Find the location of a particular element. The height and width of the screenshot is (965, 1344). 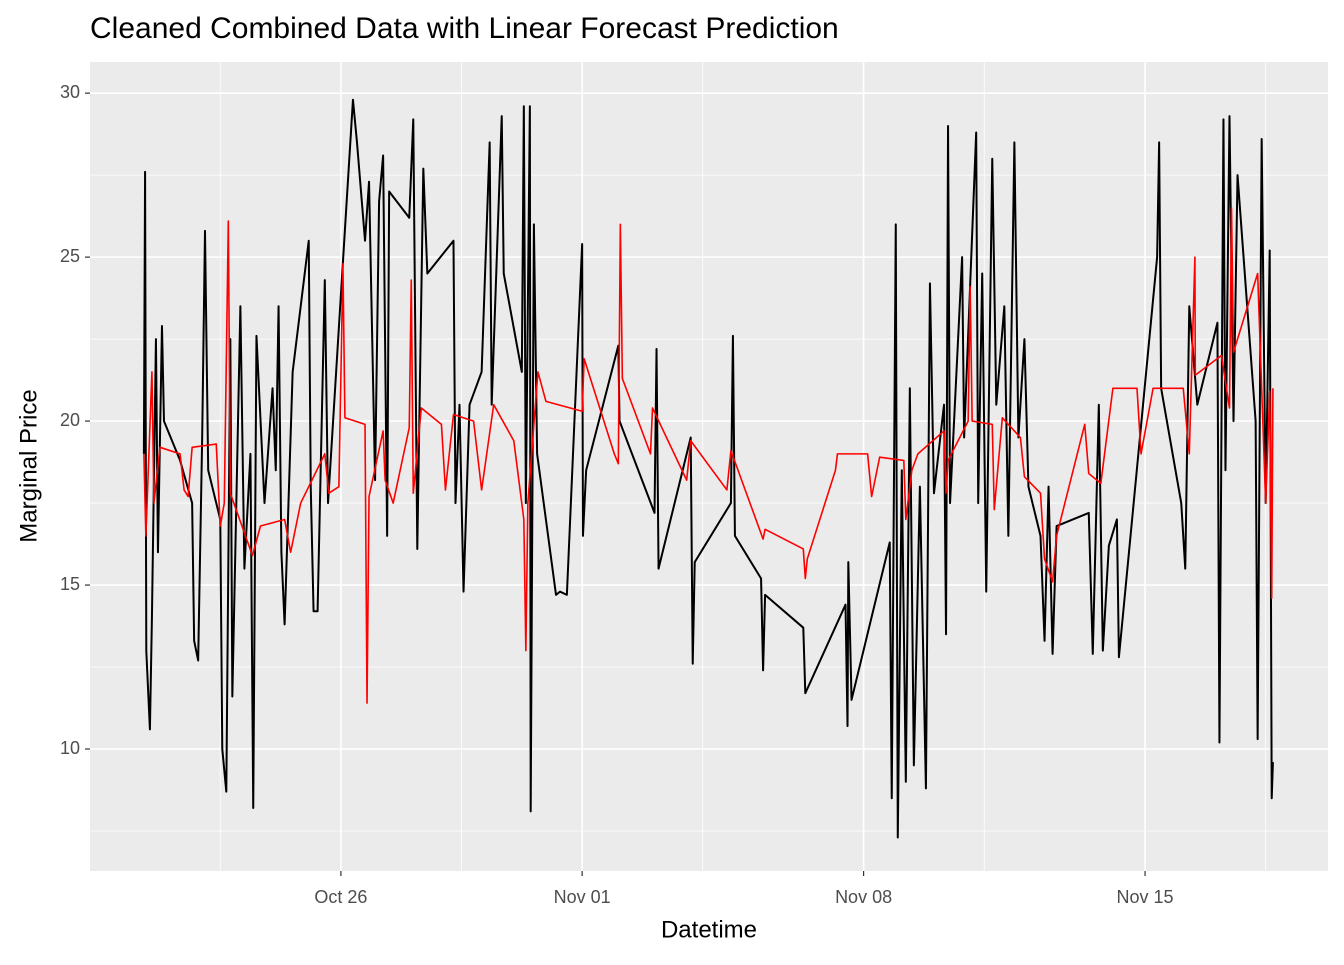

x-tick-label: Nov 01 is located at coordinates (582, 897).